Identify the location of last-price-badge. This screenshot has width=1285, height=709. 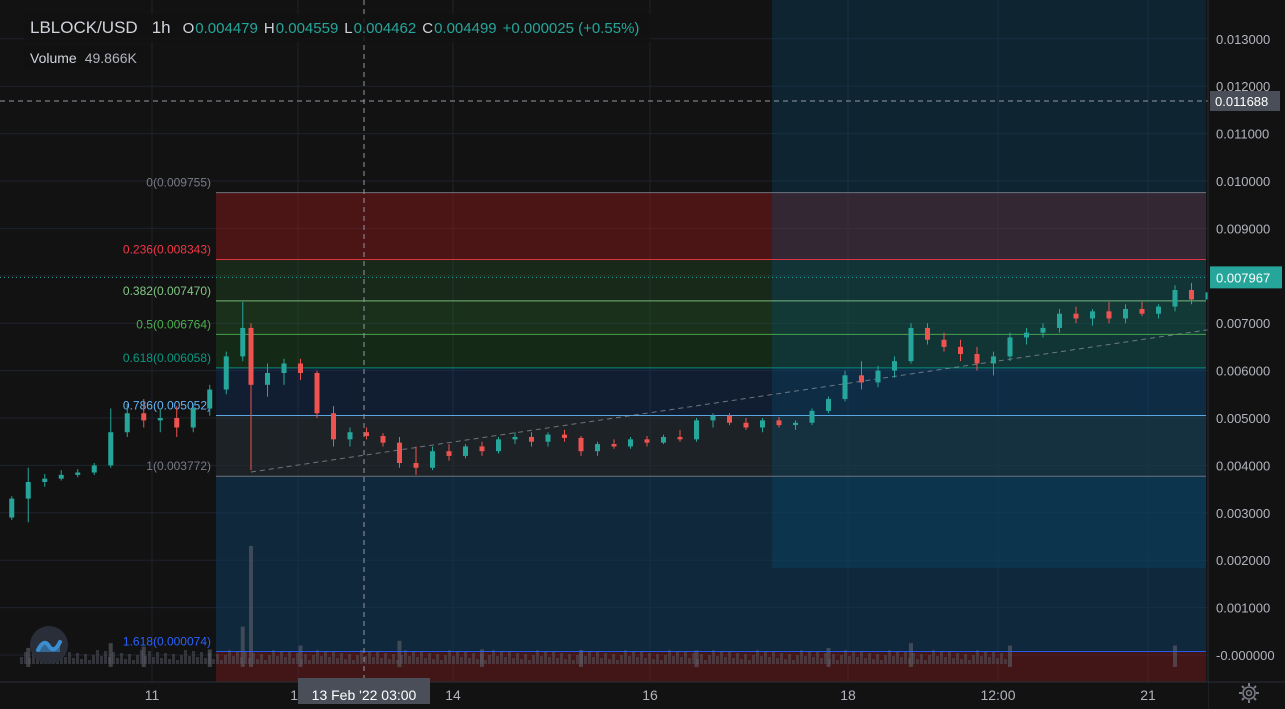
(1246, 277).